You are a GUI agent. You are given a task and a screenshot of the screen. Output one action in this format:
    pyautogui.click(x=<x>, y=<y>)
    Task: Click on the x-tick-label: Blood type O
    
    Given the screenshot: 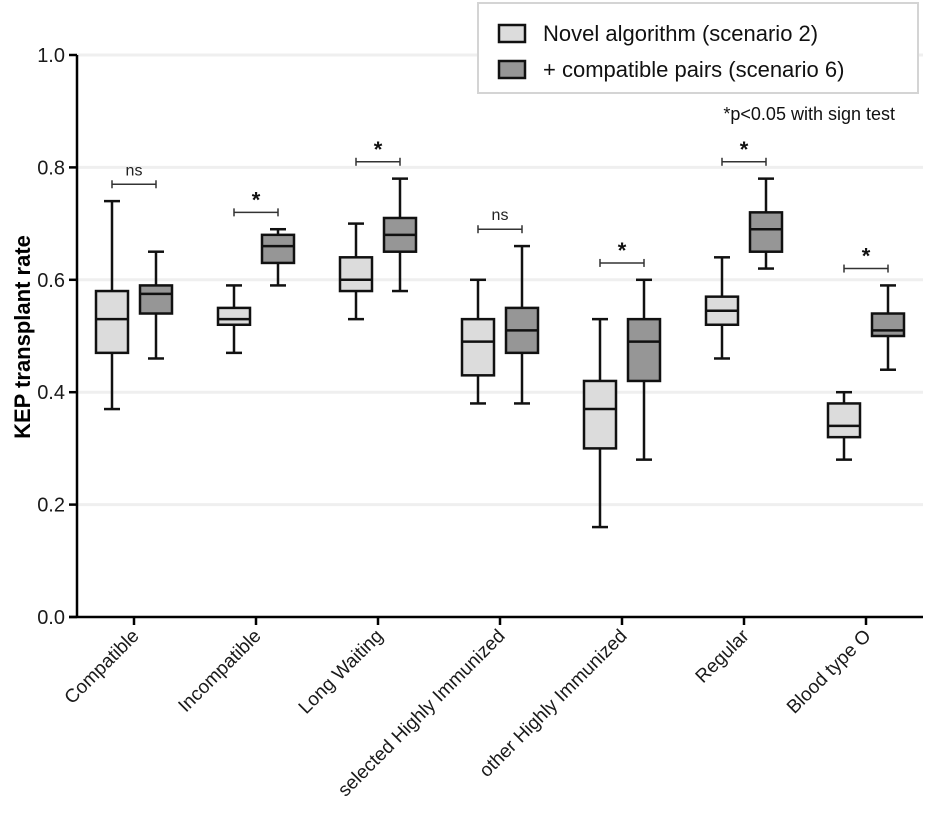 What is the action you would take?
    pyautogui.click(x=829, y=672)
    